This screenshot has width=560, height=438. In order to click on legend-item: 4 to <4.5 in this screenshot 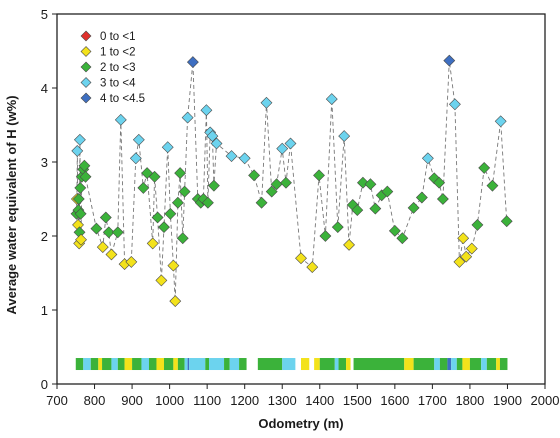, I will do `click(112, 98)`.